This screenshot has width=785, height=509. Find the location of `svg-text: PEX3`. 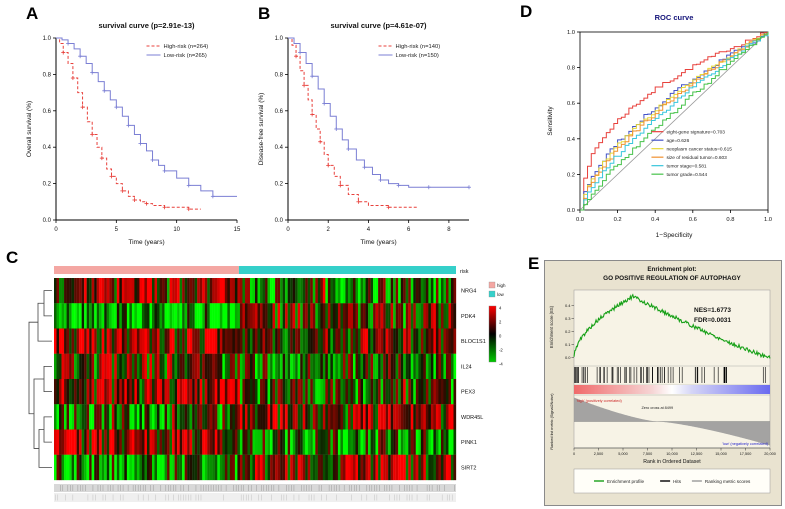

svg-text: PEX3 is located at coordinates (468, 393).